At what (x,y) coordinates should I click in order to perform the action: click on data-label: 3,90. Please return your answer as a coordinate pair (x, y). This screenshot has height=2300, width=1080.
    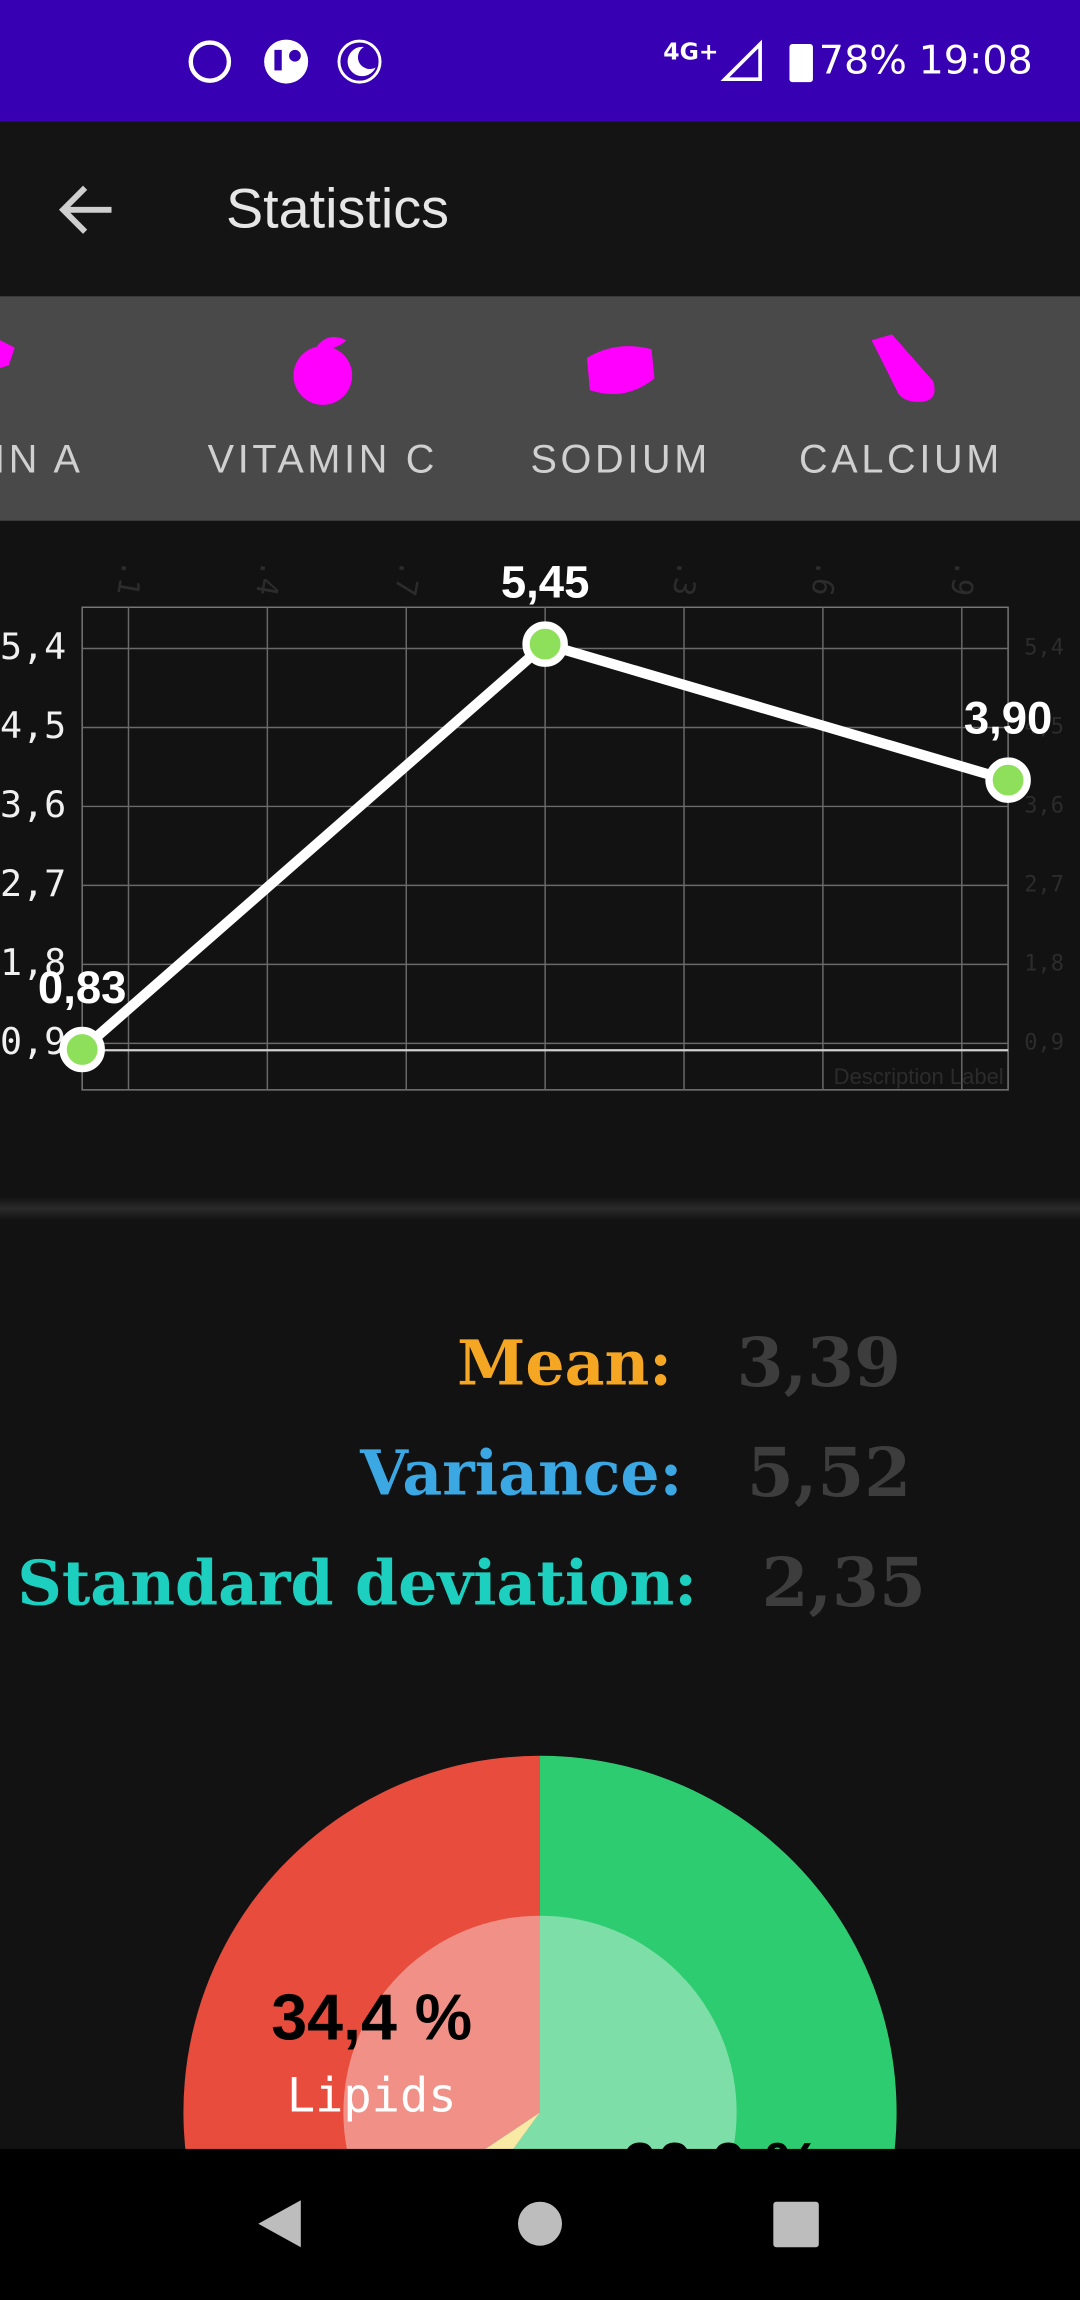
    Looking at the image, I should click on (1008, 717).